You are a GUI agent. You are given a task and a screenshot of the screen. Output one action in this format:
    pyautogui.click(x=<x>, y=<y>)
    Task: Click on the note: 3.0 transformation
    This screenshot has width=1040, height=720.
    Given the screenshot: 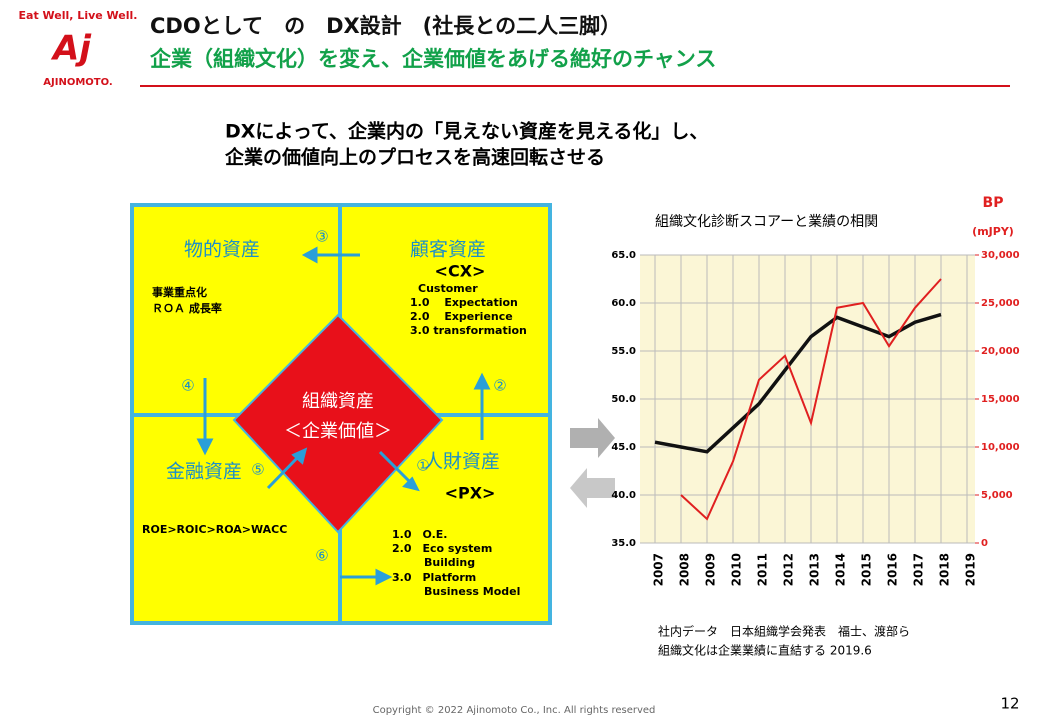 What is the action you would take?
    pyautogui.click(x=468, y=330)
    